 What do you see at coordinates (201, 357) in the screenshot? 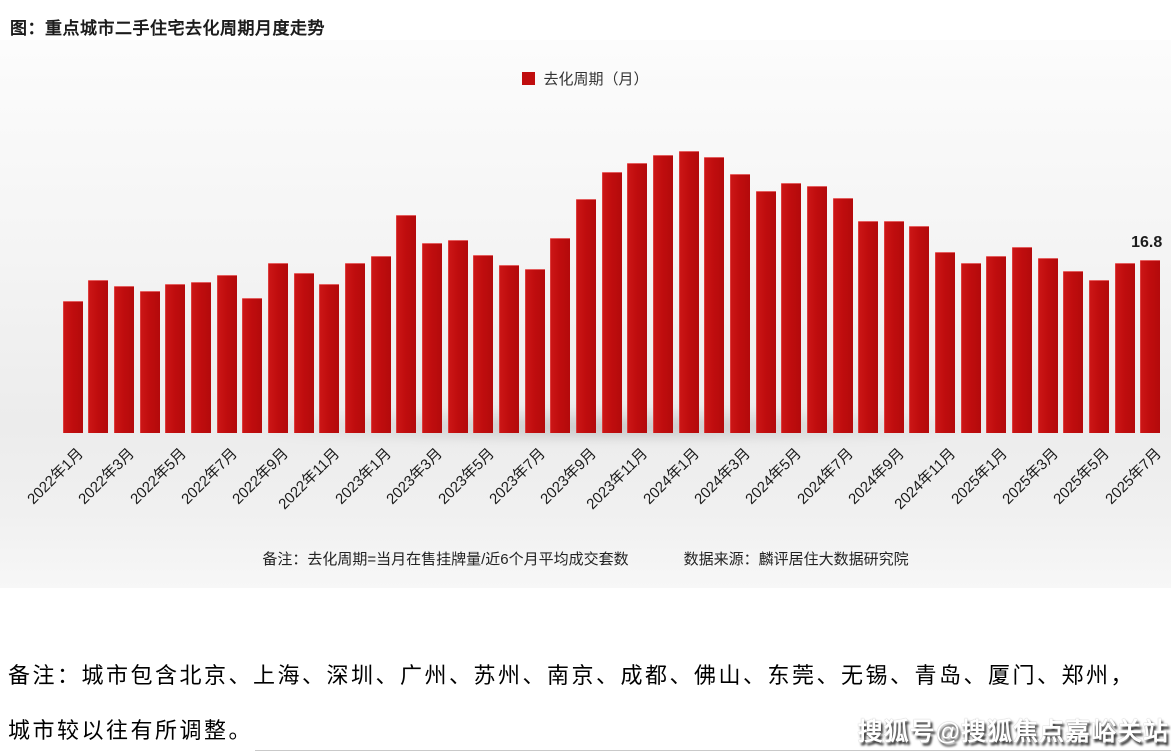
I see `bar-2022年6月` at bounding box center [201, 357].